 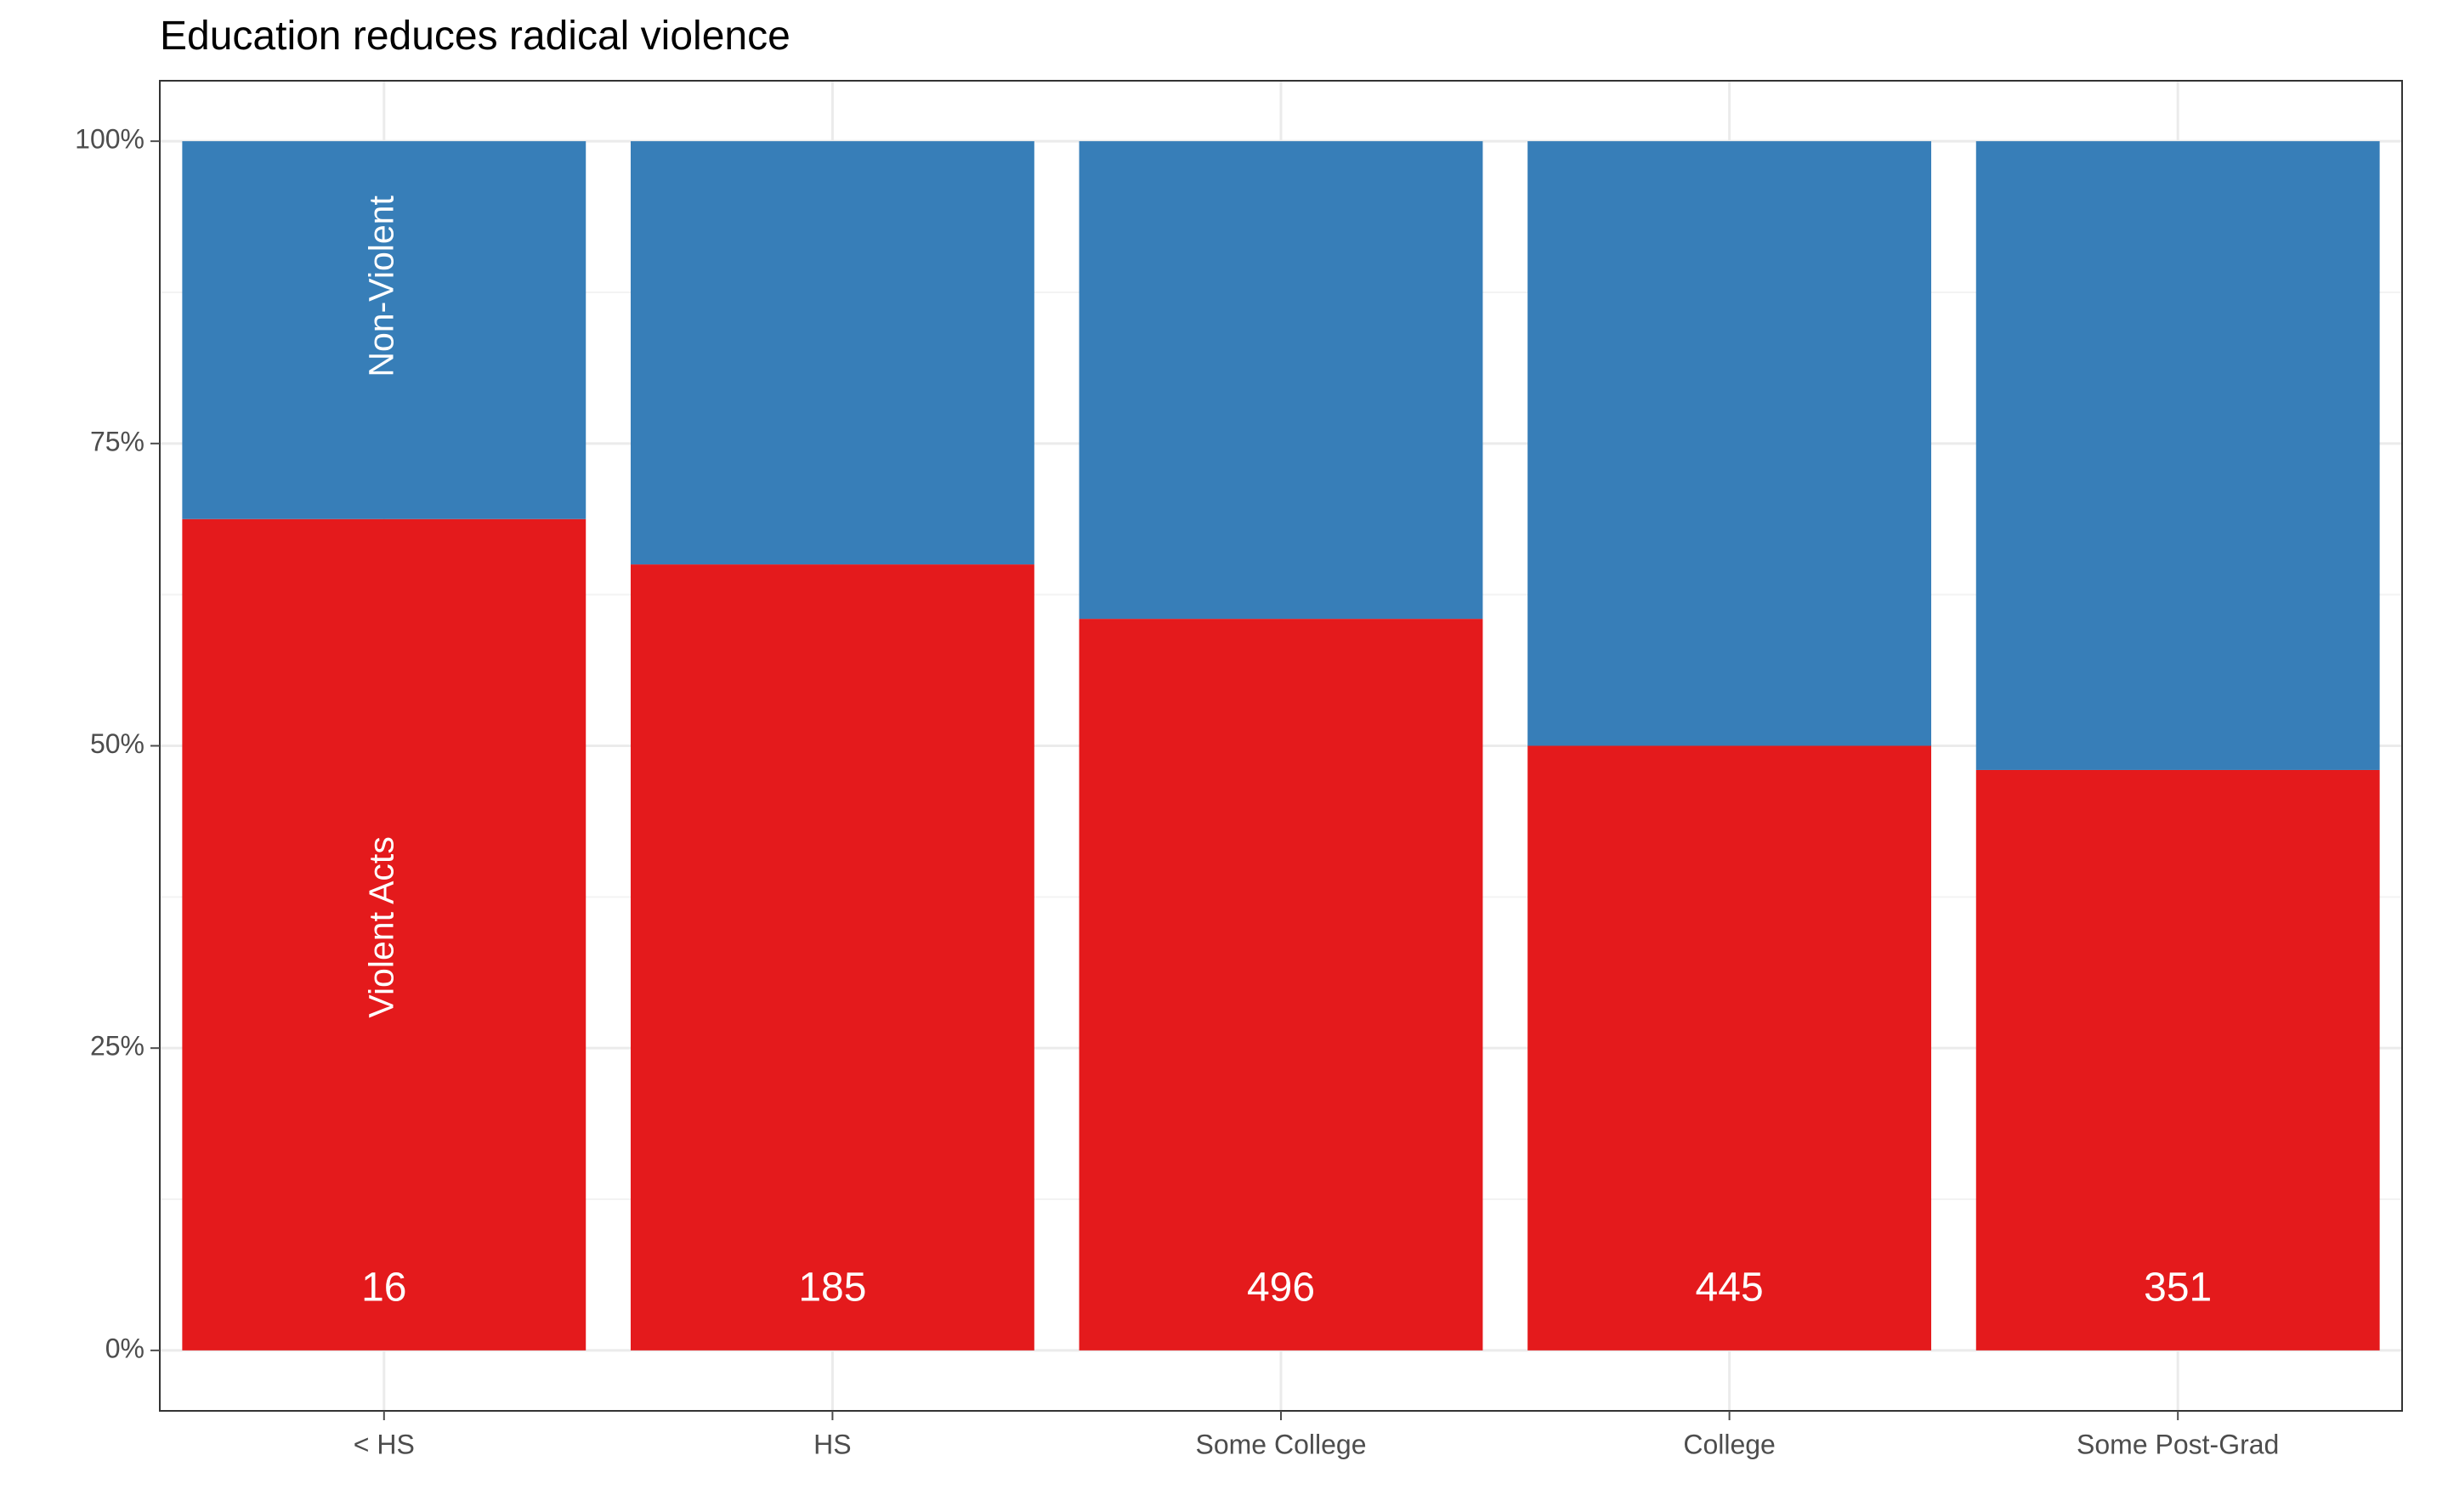 What do you see at coordinates (383, 1287) in the screenshot?
I see `bar-count-label: 16` at bounding box center [383, 1287].